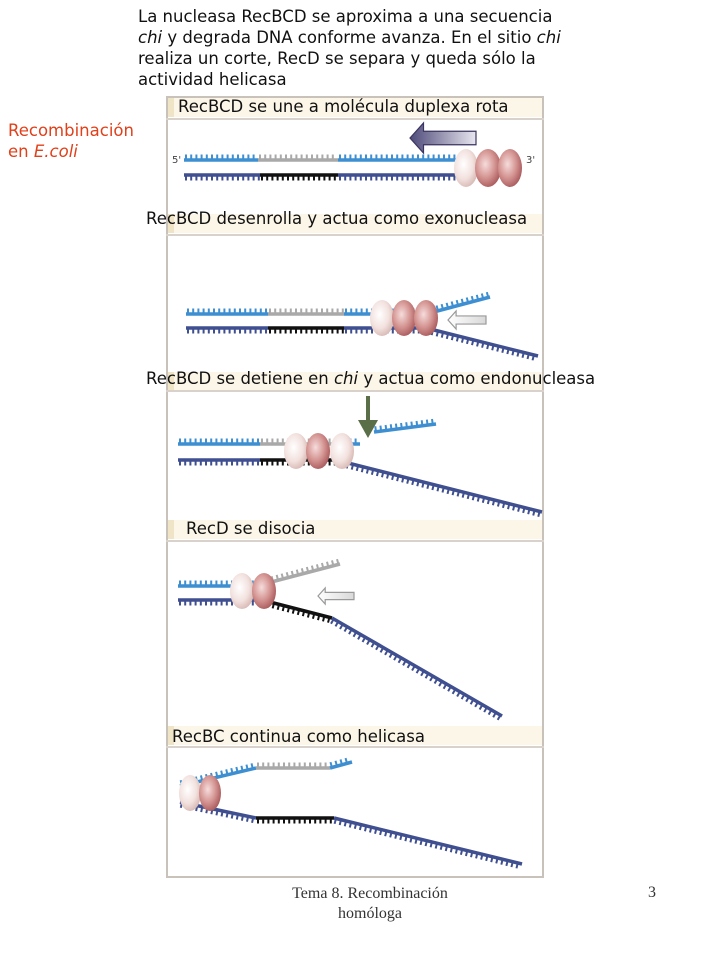 This screenshot has width=720, height=960. Describe the element at coordinates (510, 168) in the screenshot. I see `p1-enzyme-recc` at that location.